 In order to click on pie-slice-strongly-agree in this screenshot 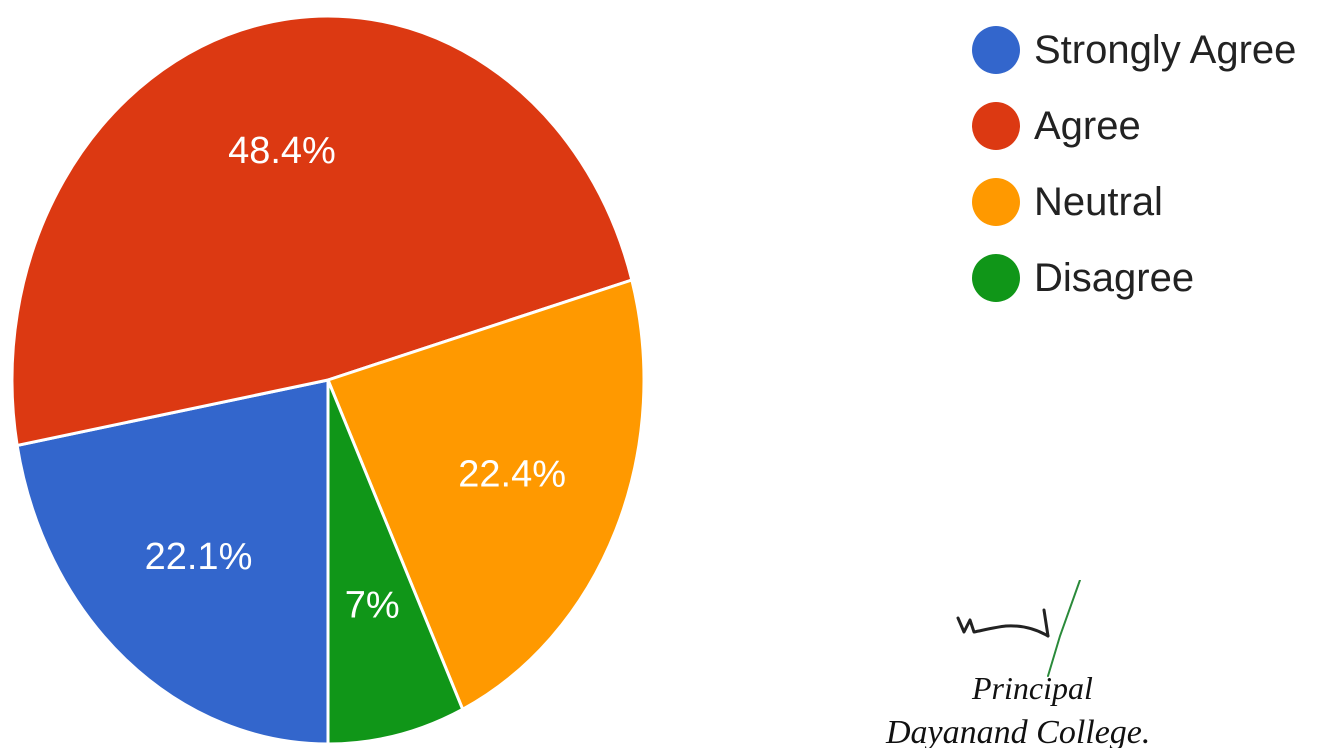, I will do `click(172, 562)`.